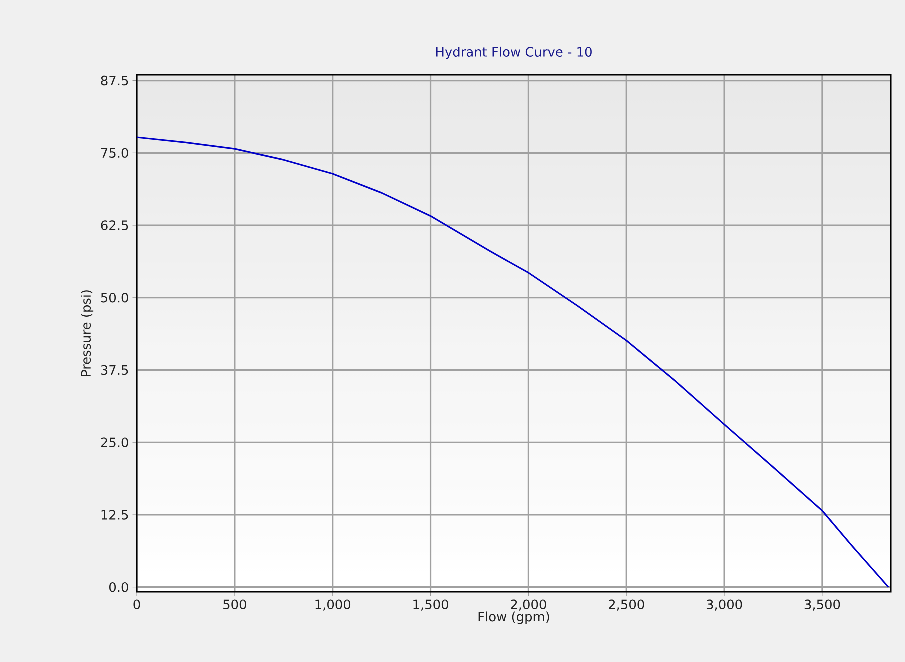 This screenshot has width=905, height=662. What do you see at coordinates (114, 225) in the screenshot?
I see `y-tick-label: 62.5` at bounding box center [114, 225].